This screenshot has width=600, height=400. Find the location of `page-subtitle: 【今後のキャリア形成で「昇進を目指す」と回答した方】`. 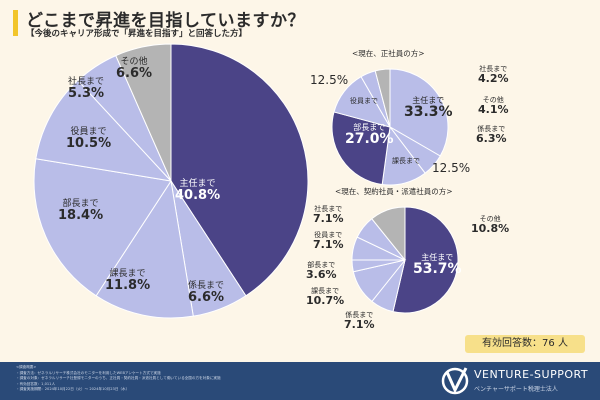

page-subtitle: 【今後のキャリア形成で「昇進を目指す」と回答した方】 is located at coordinates (137, 34).